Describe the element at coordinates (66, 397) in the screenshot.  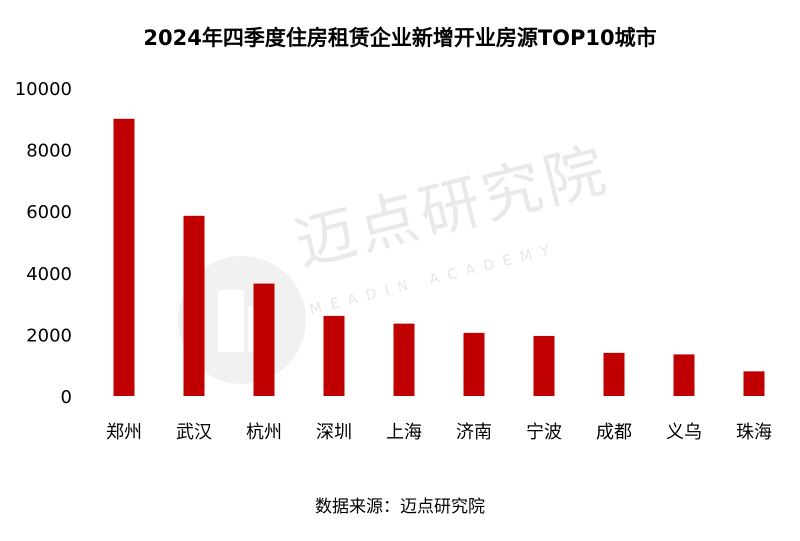
I see `y-tick-label: 0` at that location.